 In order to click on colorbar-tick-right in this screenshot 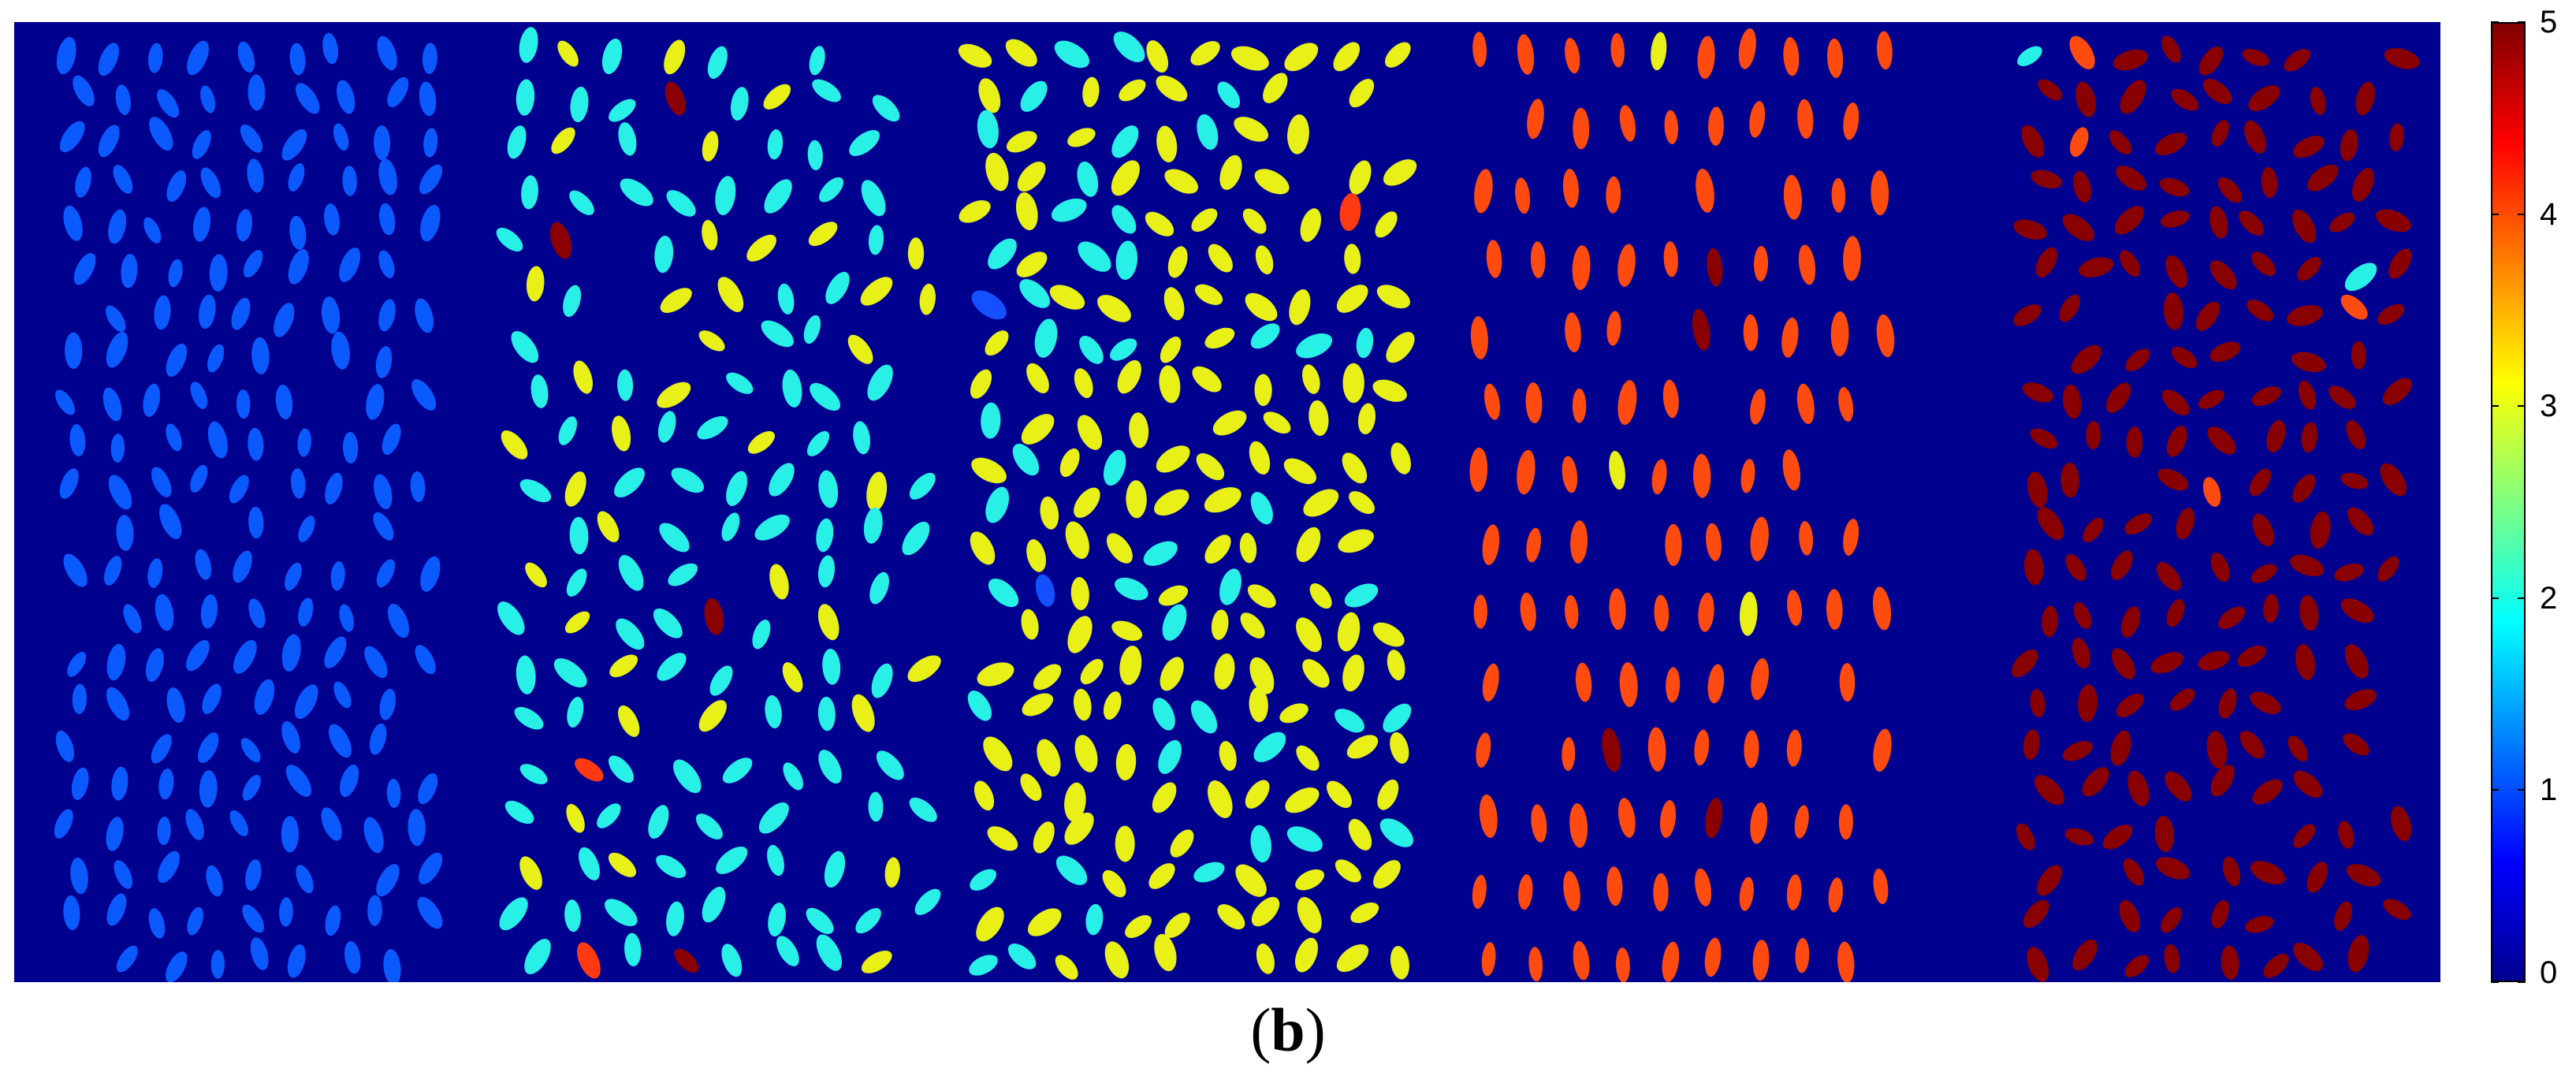, I will do `click(2522, 982)`.